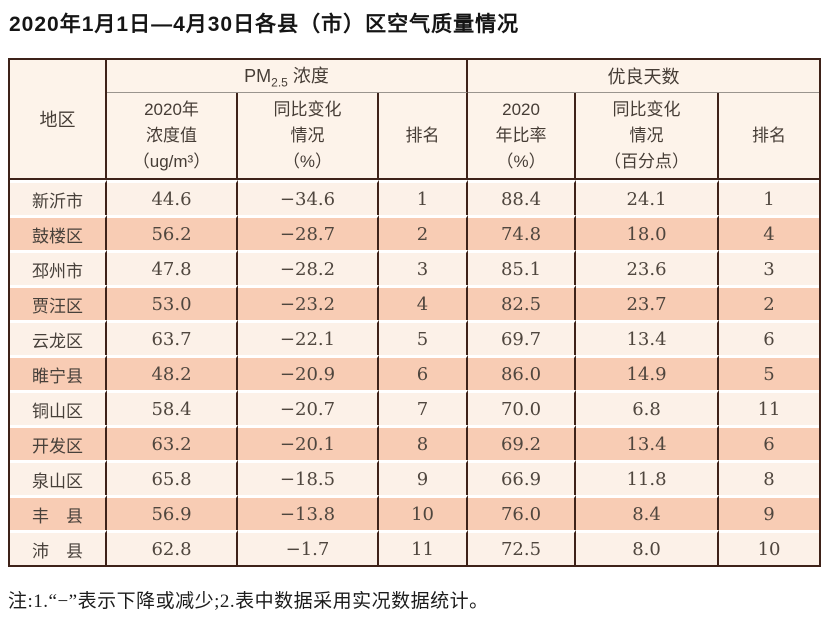  I want to click on region-cell: 铜山区, so click(58, 407).